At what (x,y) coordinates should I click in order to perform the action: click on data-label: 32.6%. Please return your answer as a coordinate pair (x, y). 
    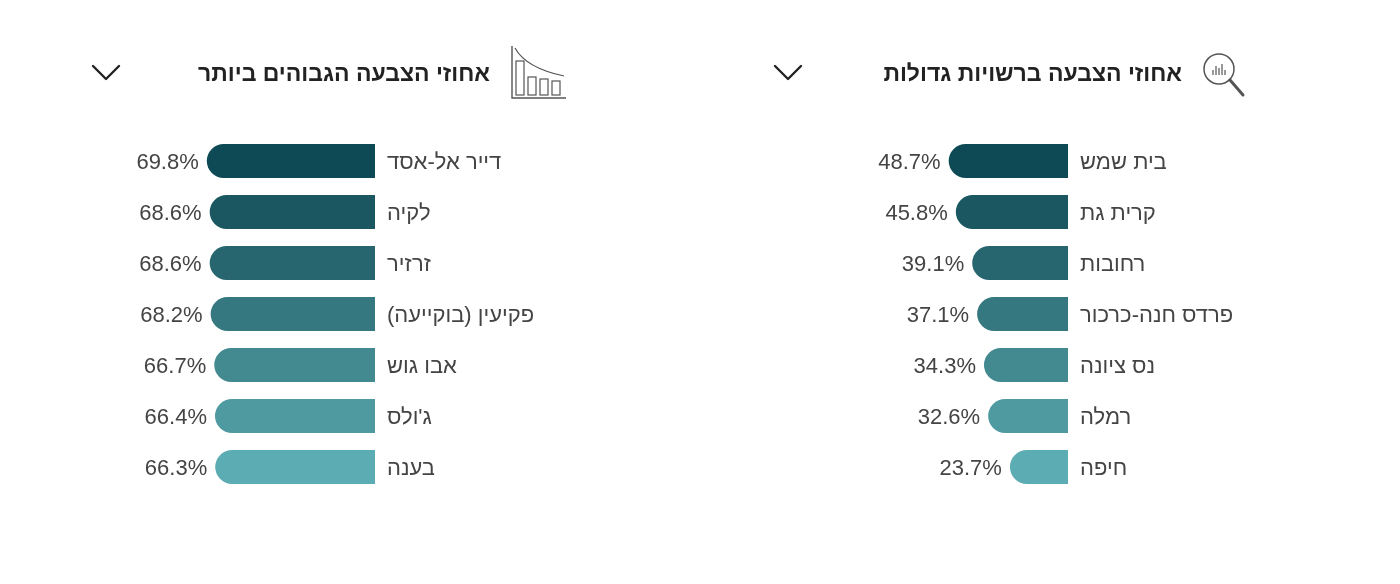
    Looking at the image, I should click on (949, 416).